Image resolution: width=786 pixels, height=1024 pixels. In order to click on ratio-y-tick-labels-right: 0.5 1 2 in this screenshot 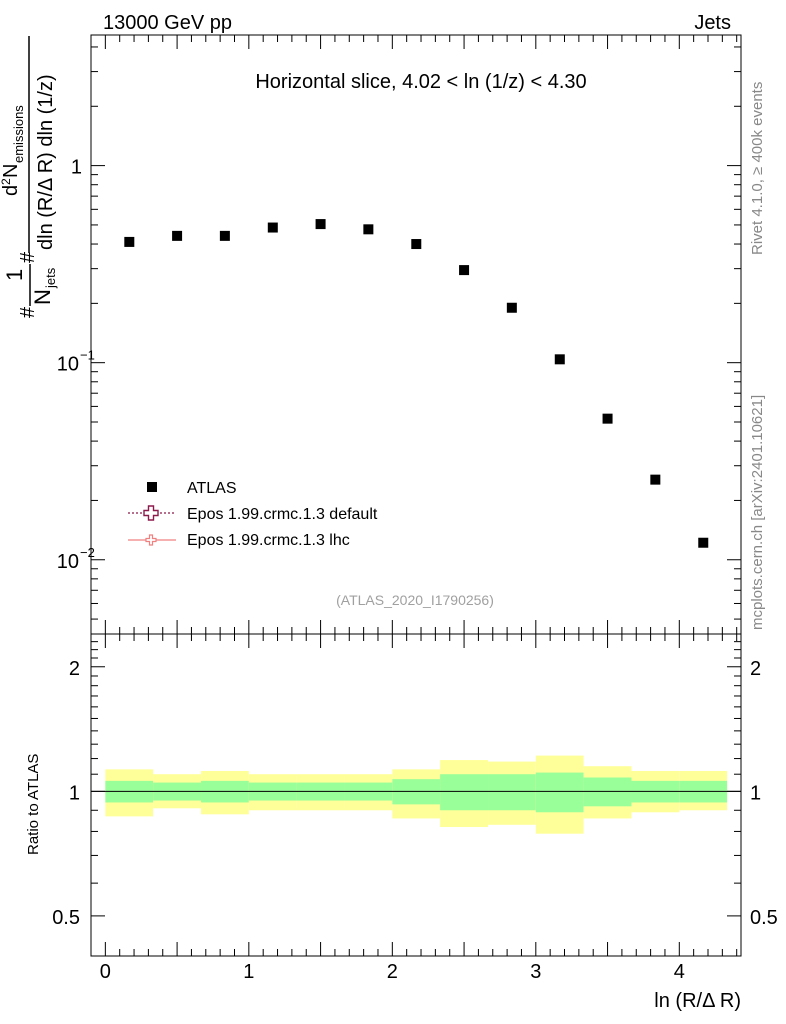, I will do `click(764, 793)`.